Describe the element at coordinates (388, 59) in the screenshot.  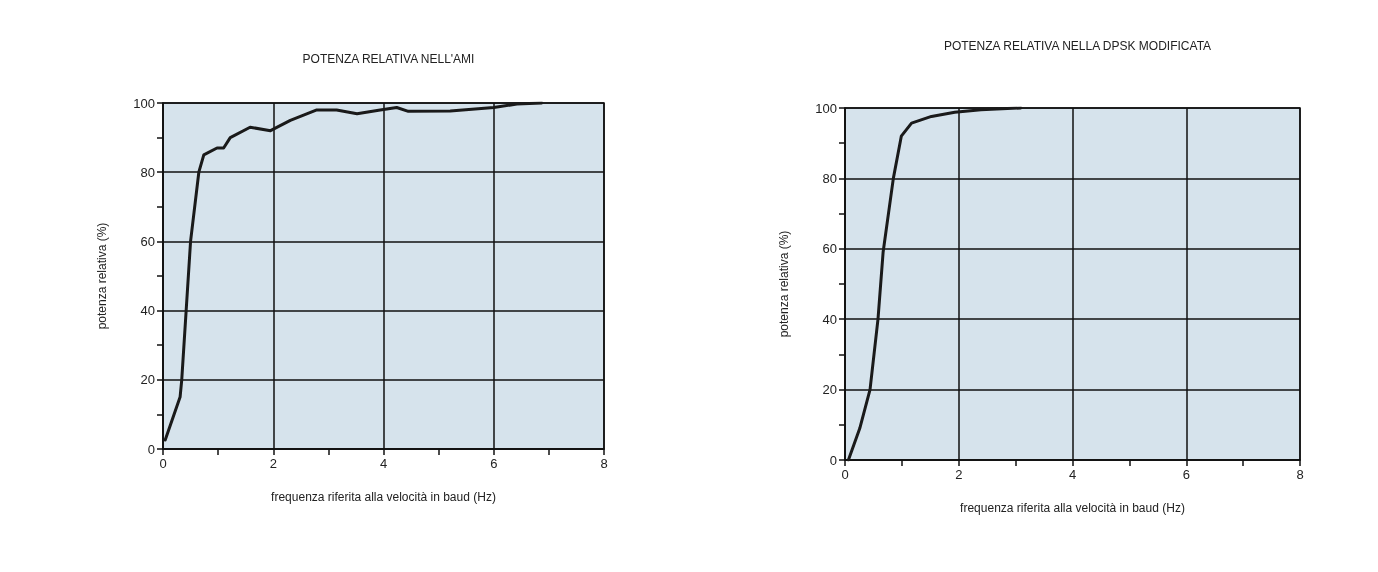
I see `chart-title: POTENZA RELATIVA NELL'AMI` at that location.